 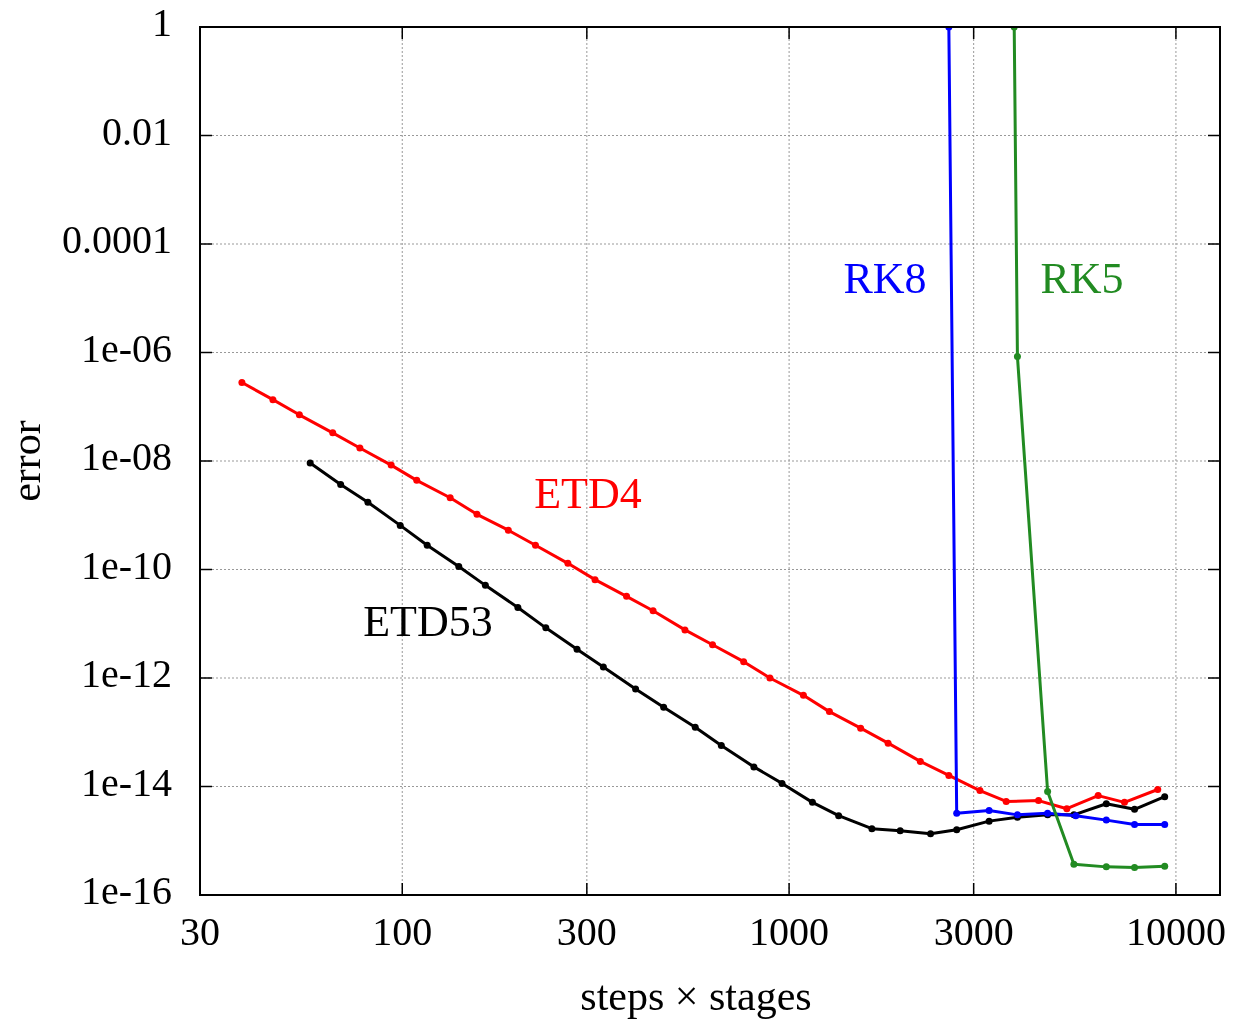 I want to click on y-tick-label: 1, so click(x=162, y=23).